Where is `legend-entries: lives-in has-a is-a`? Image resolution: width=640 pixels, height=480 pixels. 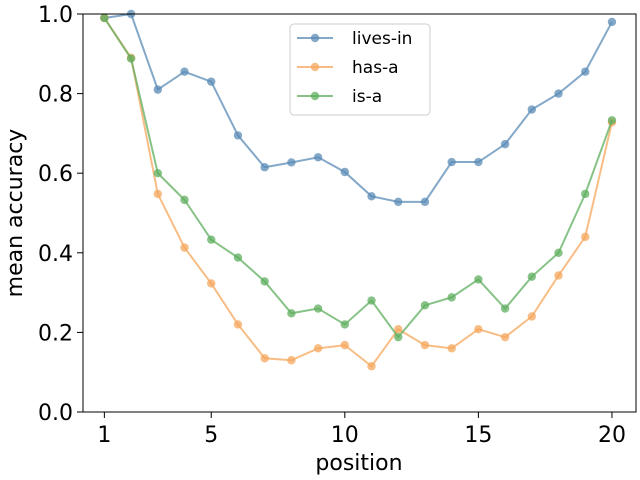 legend-entries: lives-in has-a is-a is located at coordinates (354, 68).